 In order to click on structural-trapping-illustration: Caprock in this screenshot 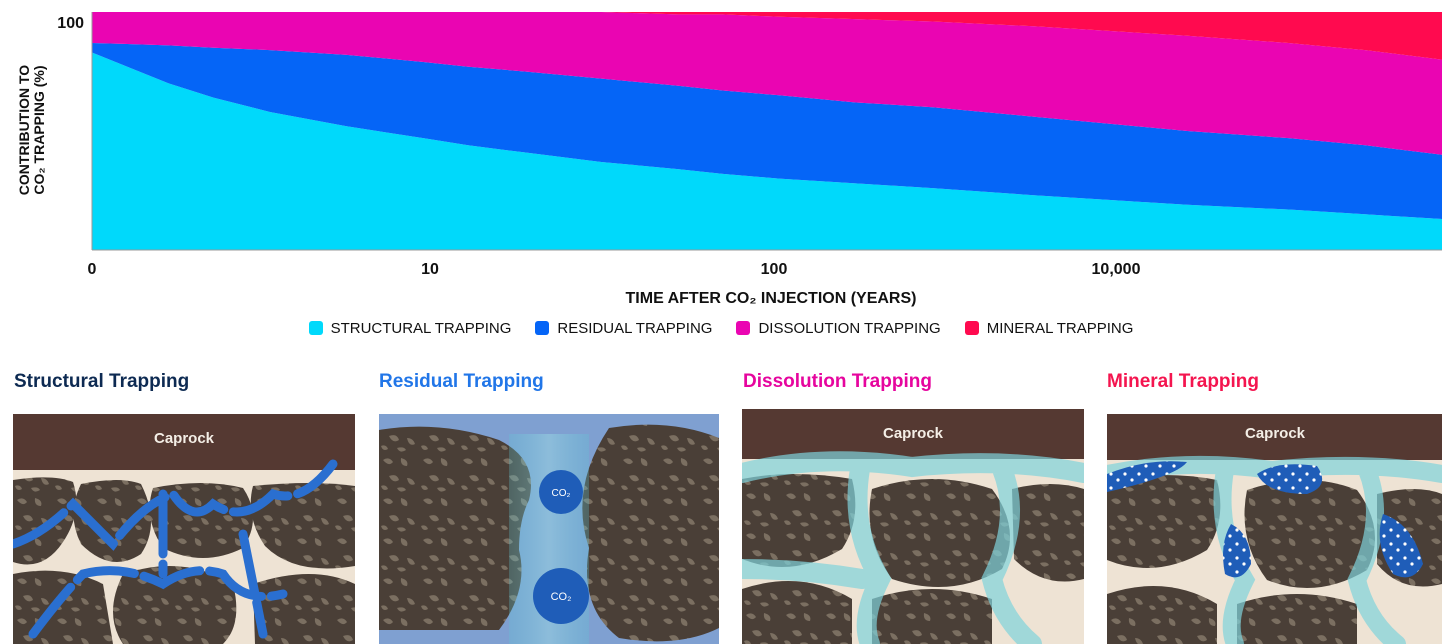, I will do `click(184, 529)`.